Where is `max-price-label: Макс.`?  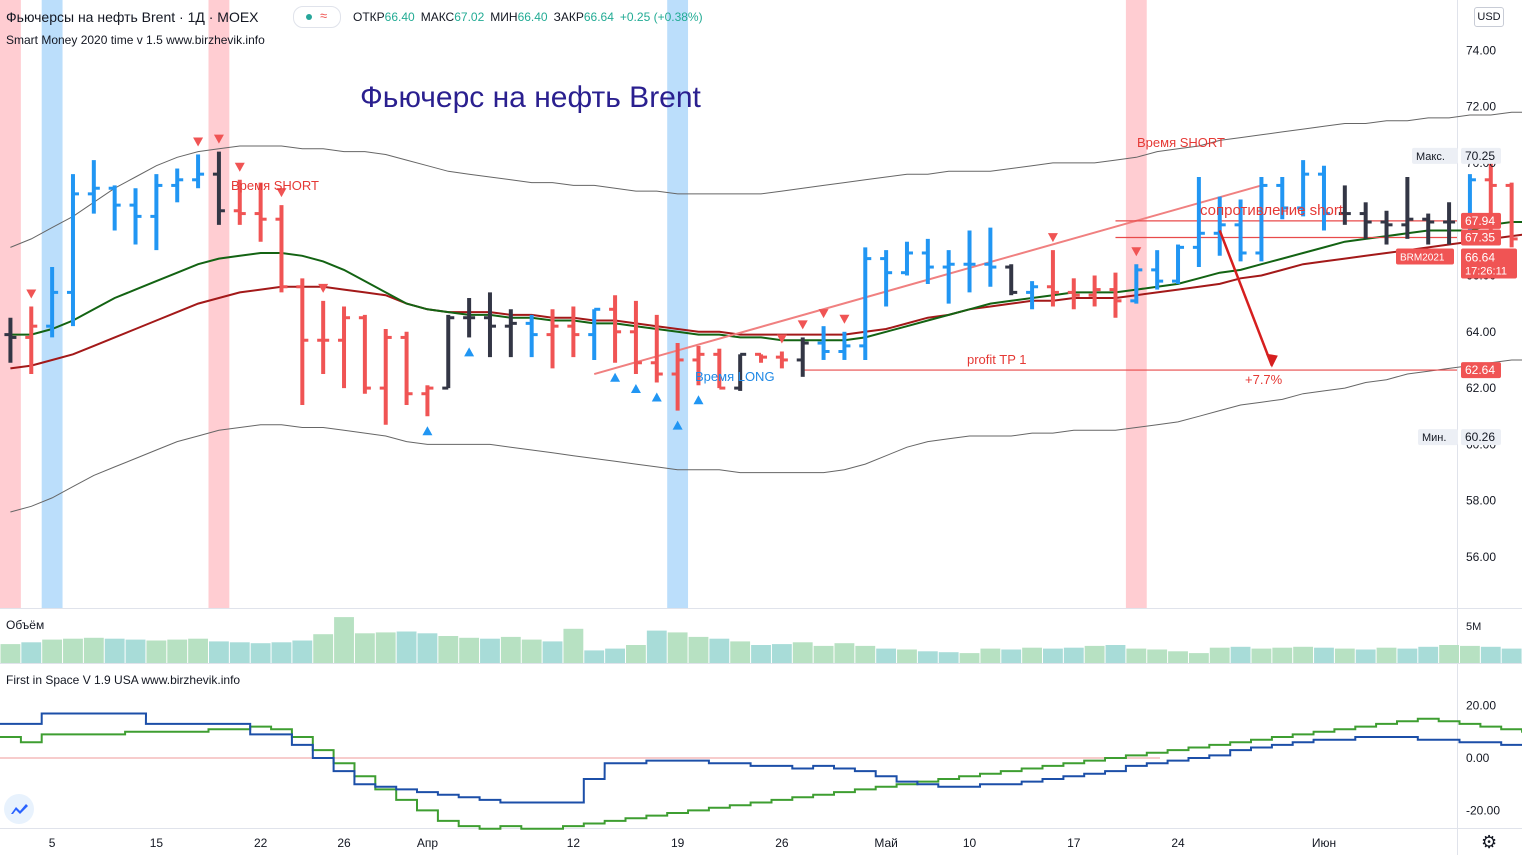 max-price-label: Макс. is located at coordinates (1430, 157).